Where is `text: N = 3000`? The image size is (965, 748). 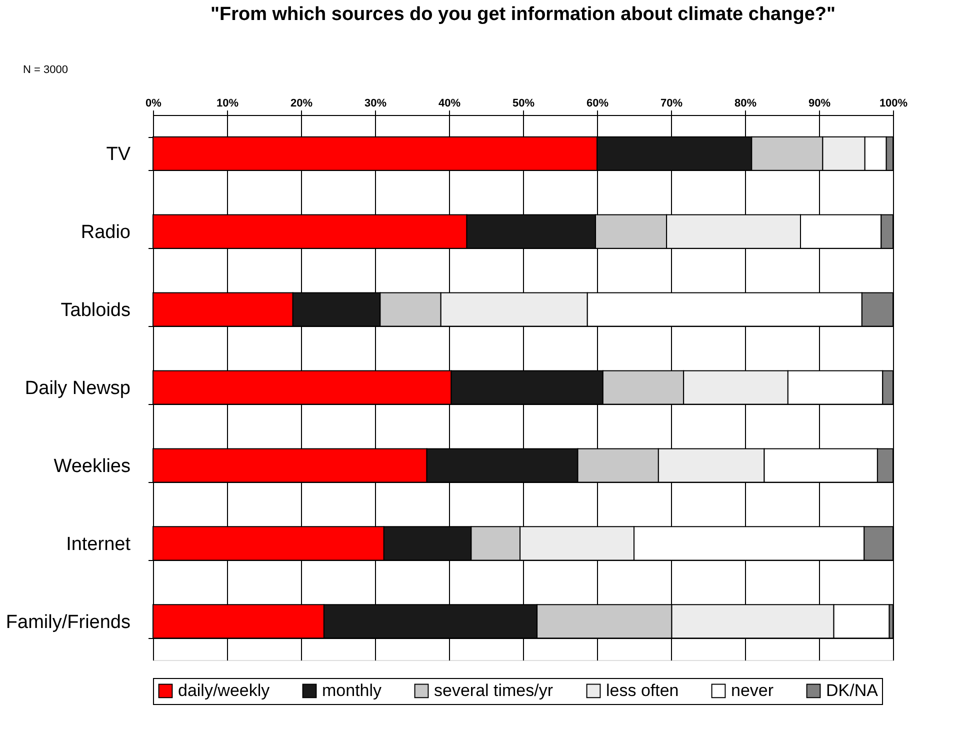 text: N = 3000 is located at coordinates (45, 70).